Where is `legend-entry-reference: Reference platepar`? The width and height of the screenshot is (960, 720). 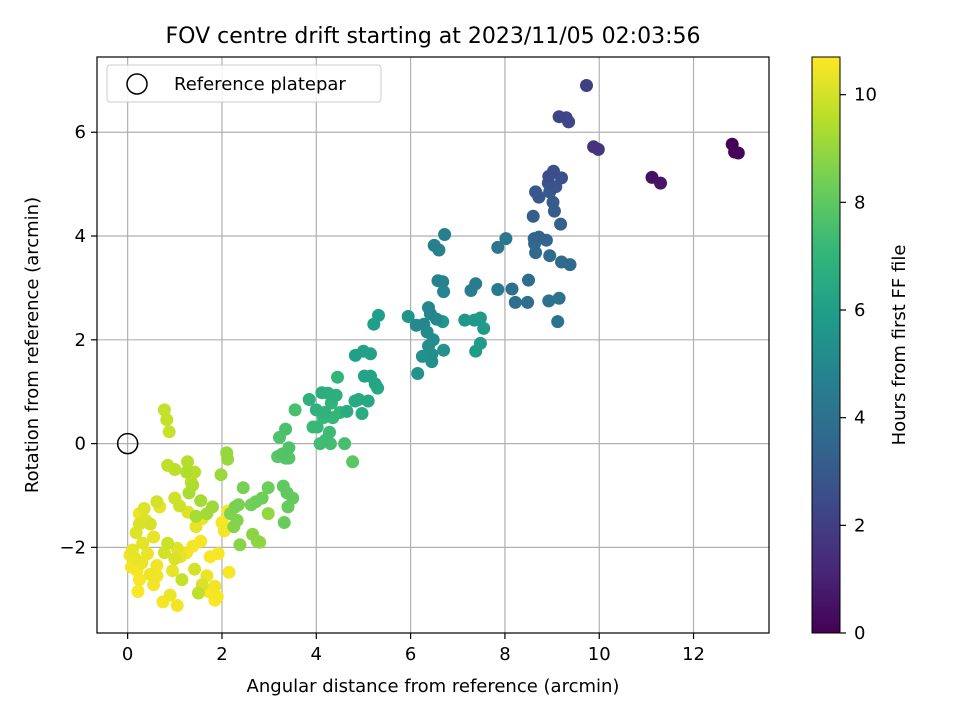
legend-entry-reference: Reference platepar is located at coordinates (260, 84).